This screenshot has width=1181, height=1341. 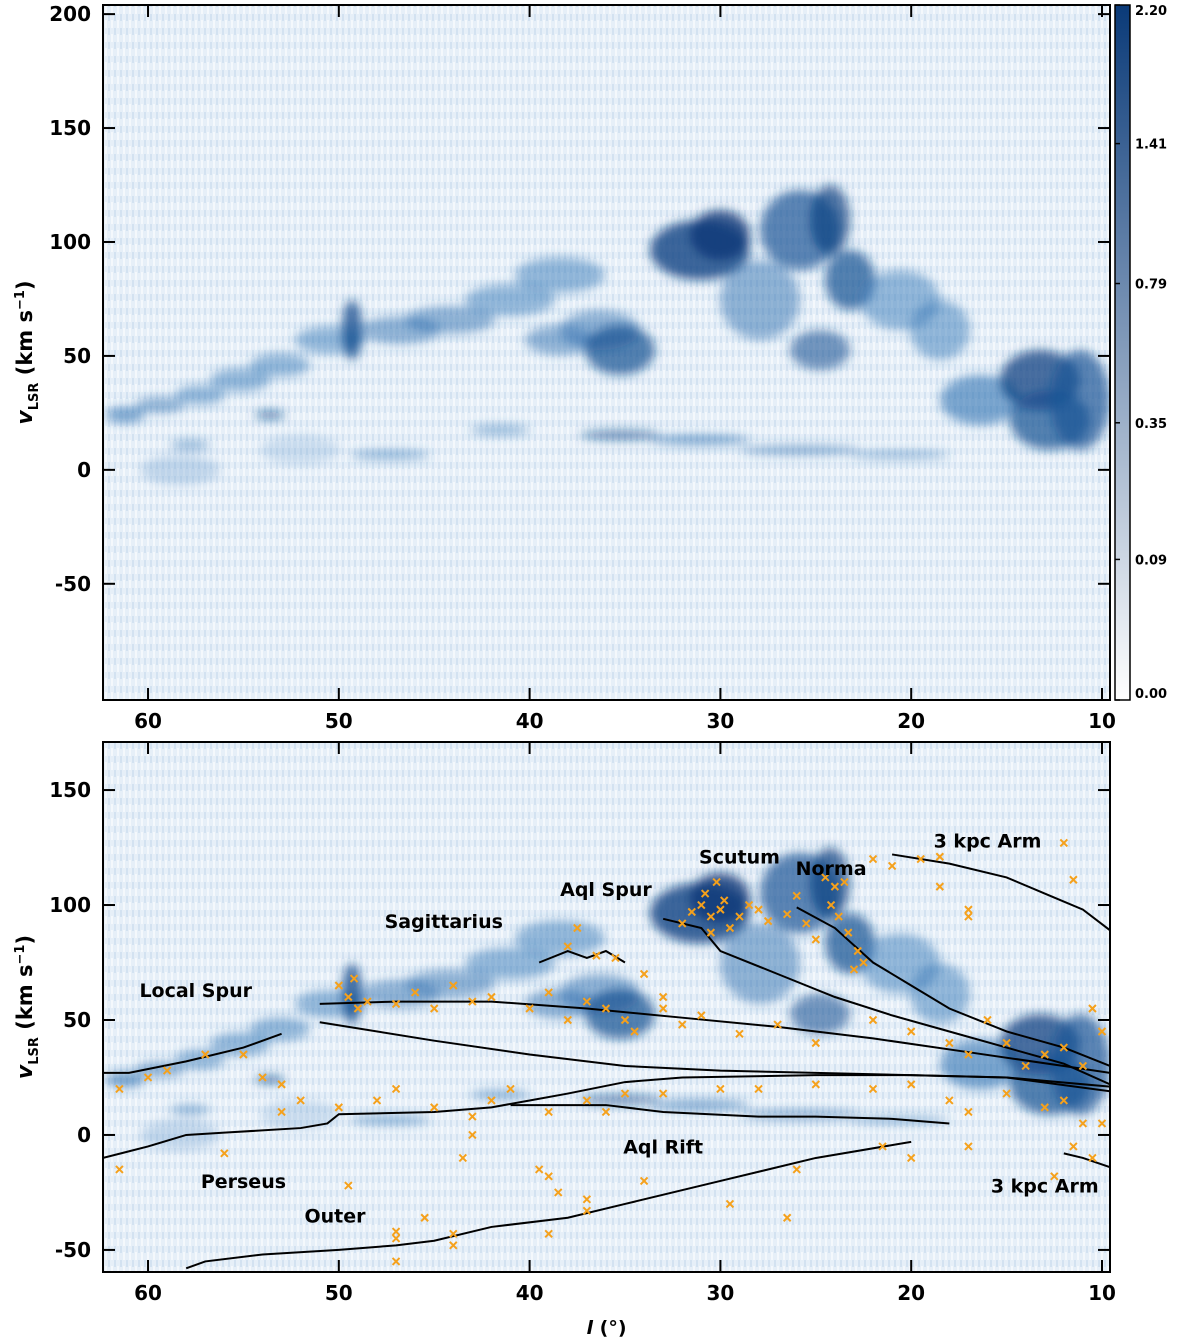 What do you see at coordinates (243, 1182) in the screenshot?
I see `arm-label: Perseus` at bounding box center [243, 1182].